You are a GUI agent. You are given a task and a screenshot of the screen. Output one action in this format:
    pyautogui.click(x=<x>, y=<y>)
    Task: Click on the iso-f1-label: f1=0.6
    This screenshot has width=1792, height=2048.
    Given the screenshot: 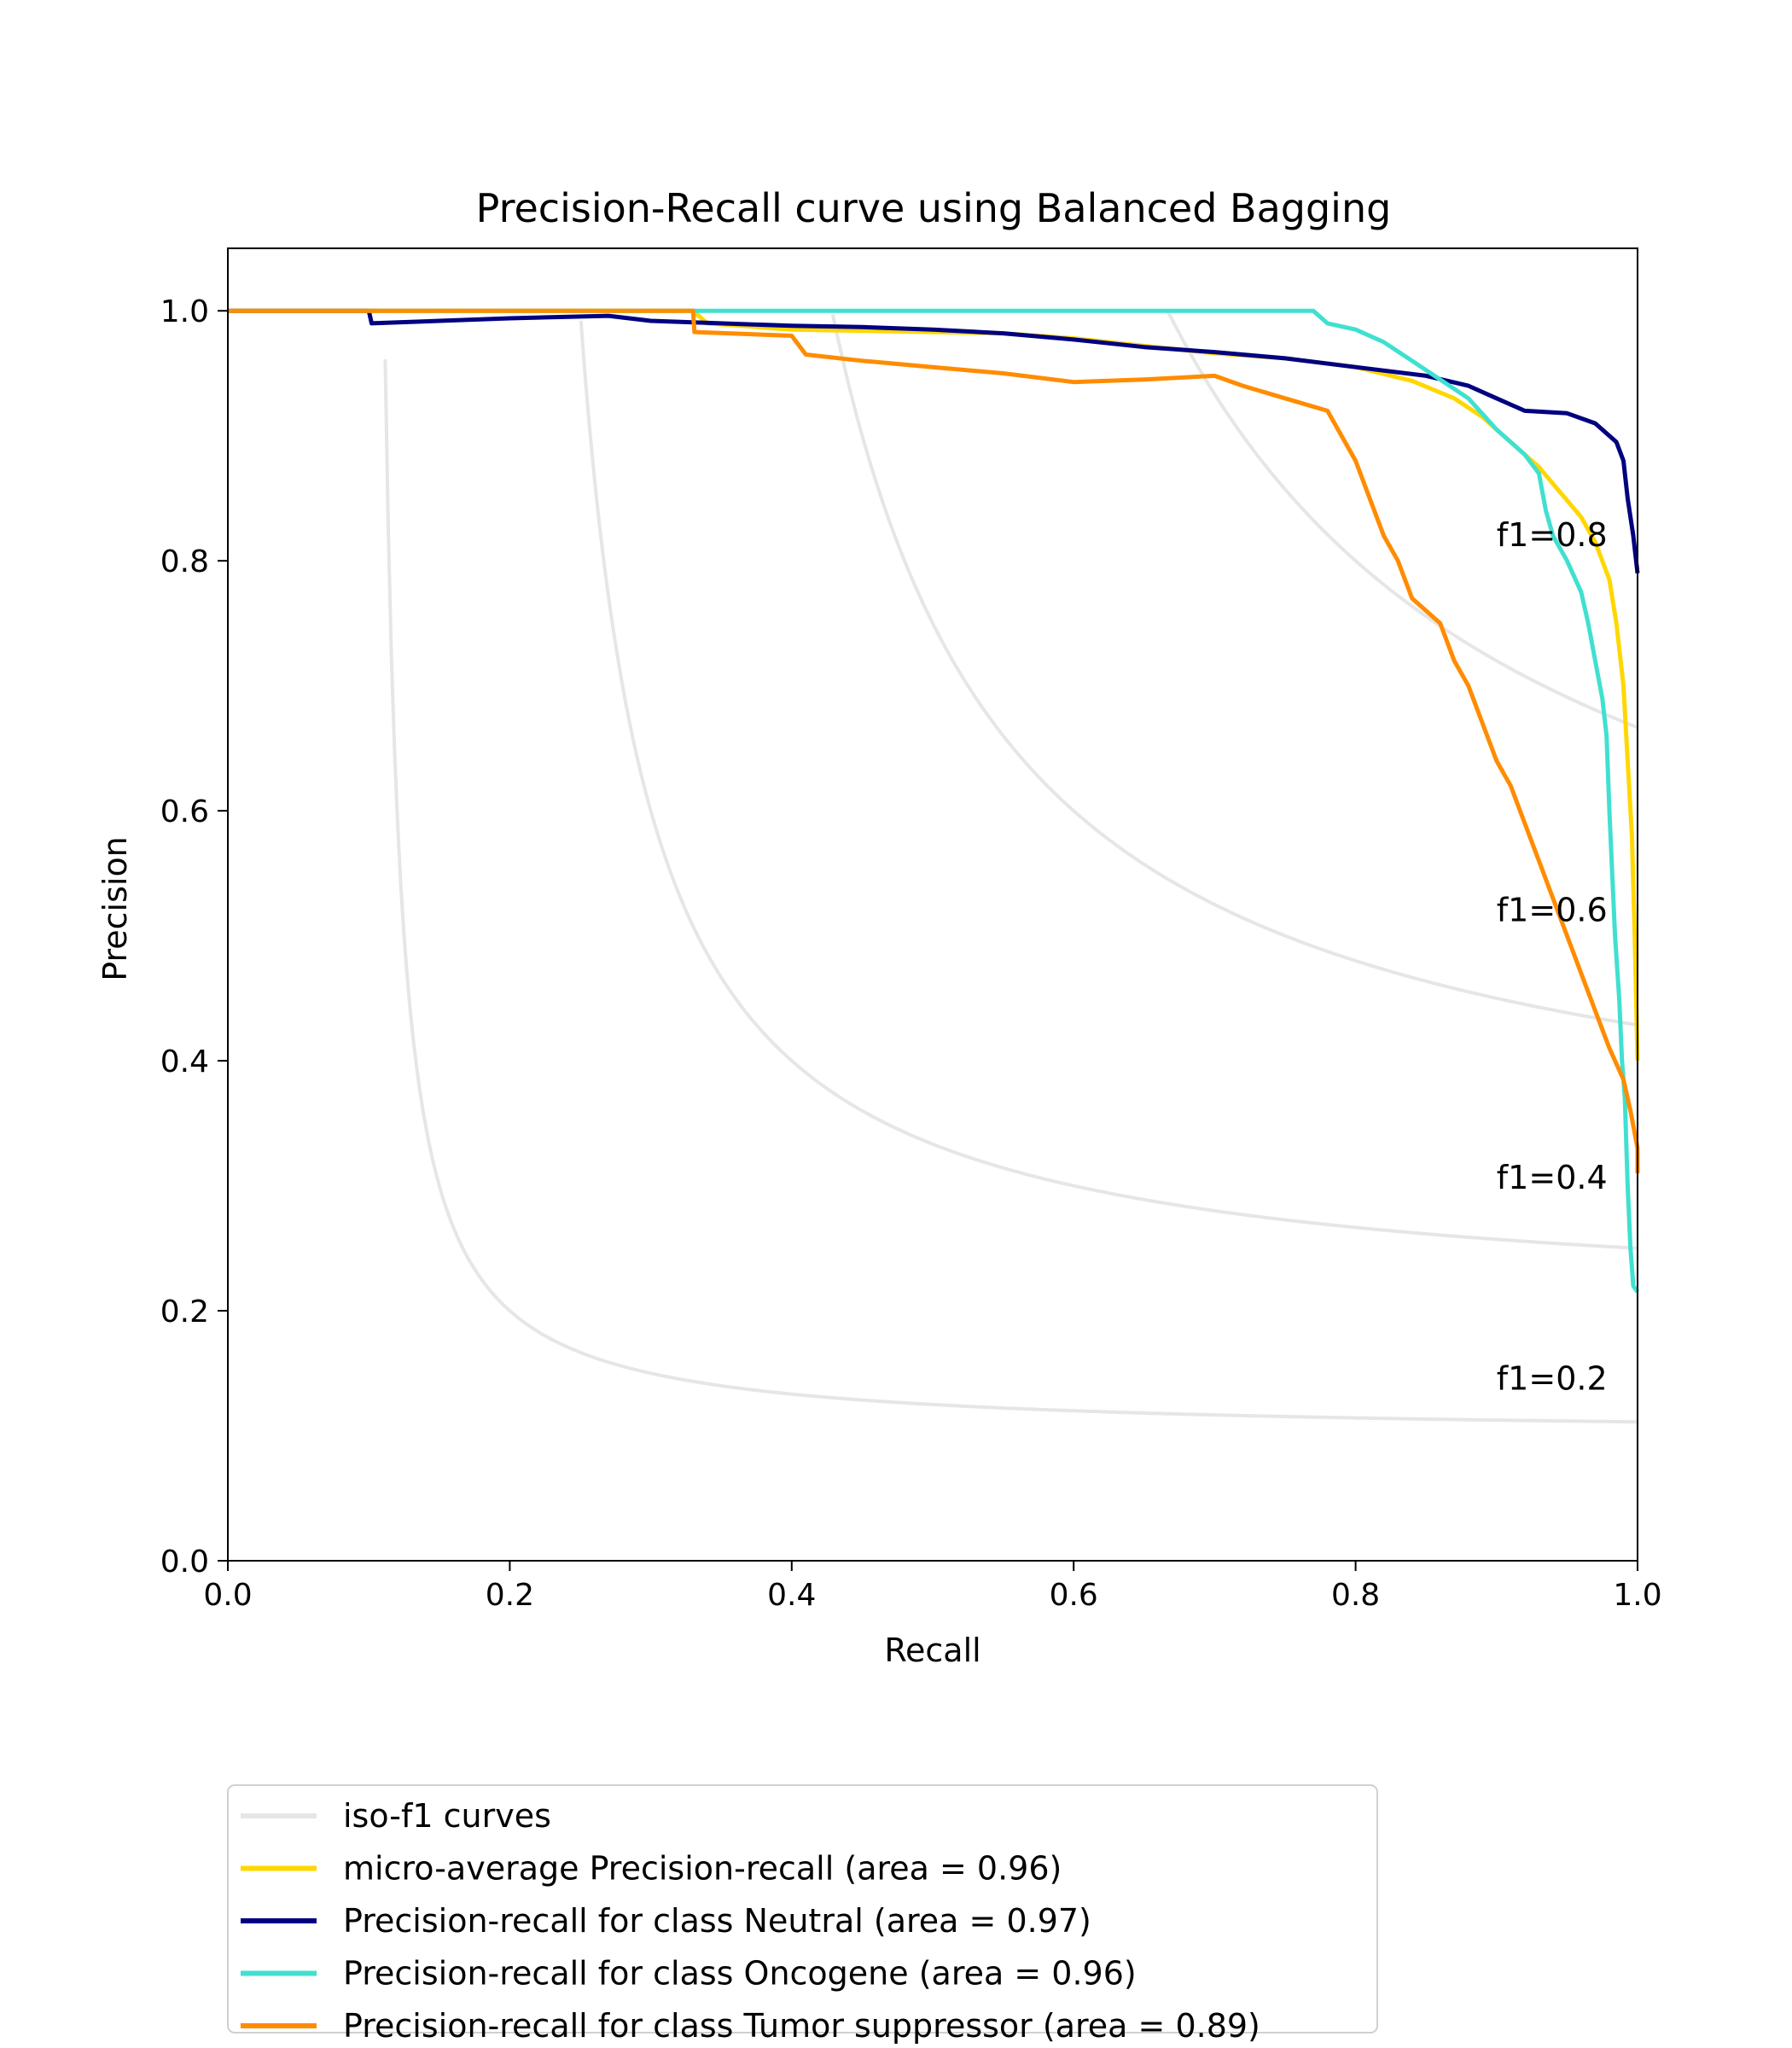 What is the action you would take?
    pyautogui.click(x=1552, y=910)
    